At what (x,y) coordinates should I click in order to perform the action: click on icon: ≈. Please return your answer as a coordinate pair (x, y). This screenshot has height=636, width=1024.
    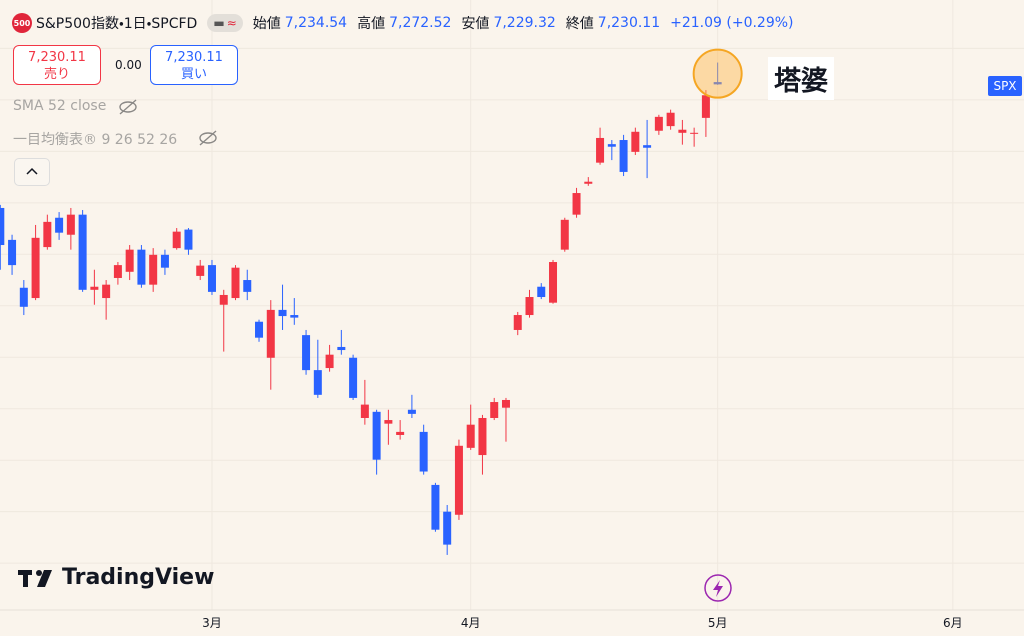
    Looking at the image, I should click on (231, 23).